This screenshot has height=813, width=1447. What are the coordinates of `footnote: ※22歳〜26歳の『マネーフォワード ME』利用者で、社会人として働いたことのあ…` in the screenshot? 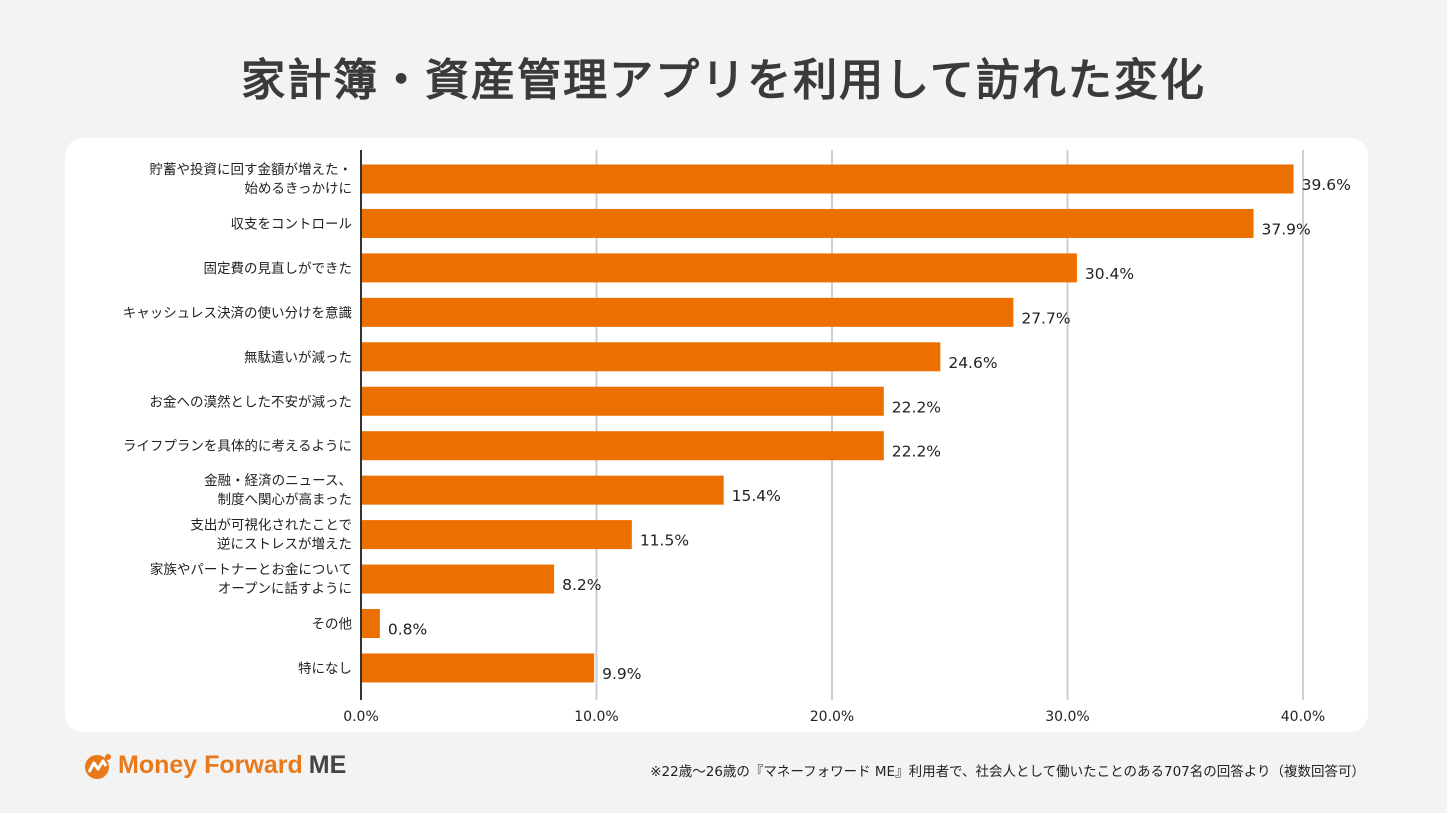 It's located at (1007, 772).